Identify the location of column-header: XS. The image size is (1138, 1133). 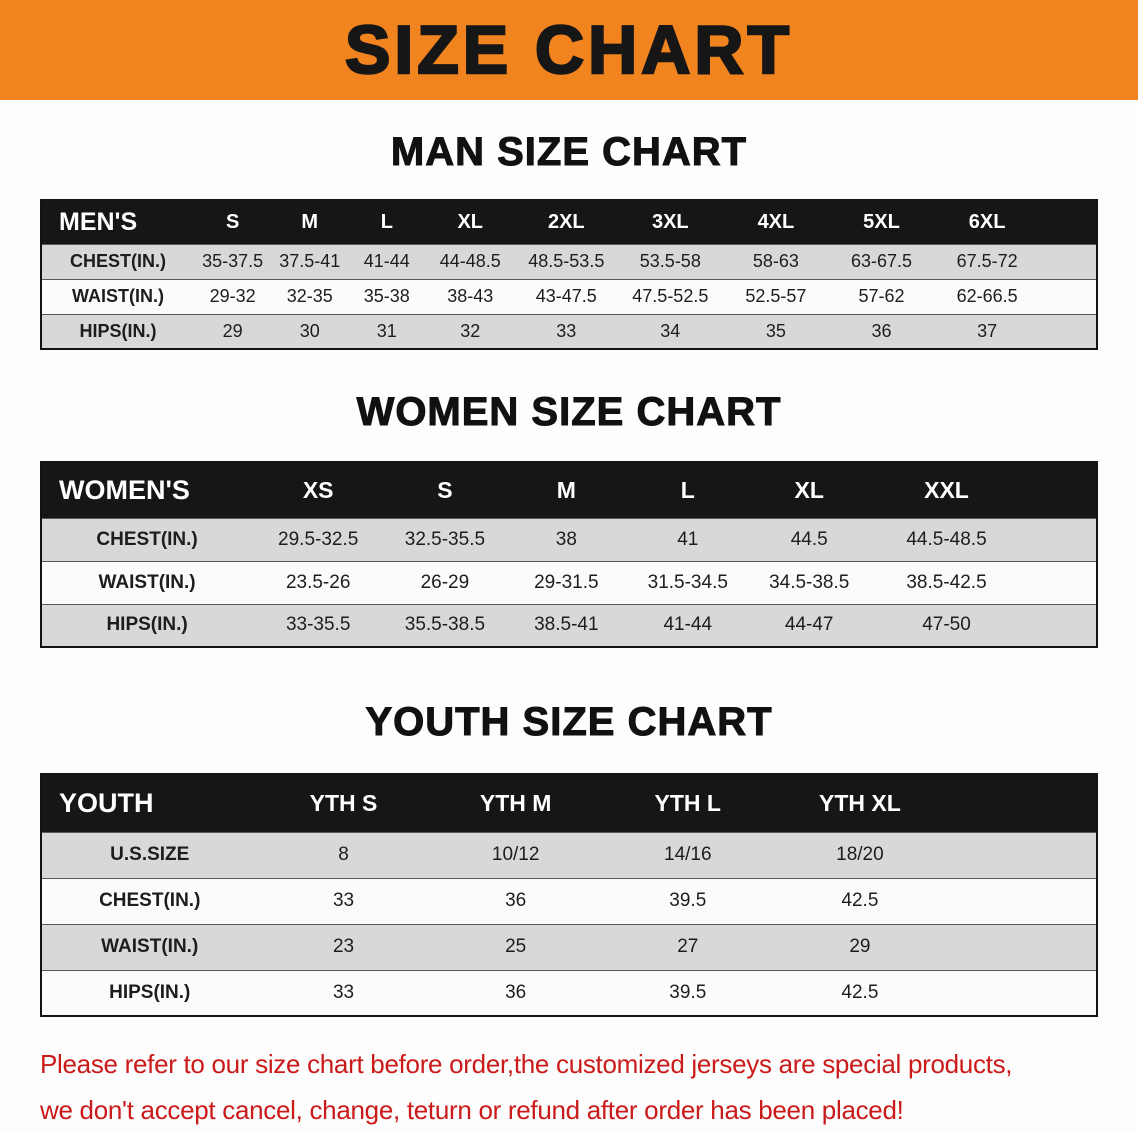
(318, 490).